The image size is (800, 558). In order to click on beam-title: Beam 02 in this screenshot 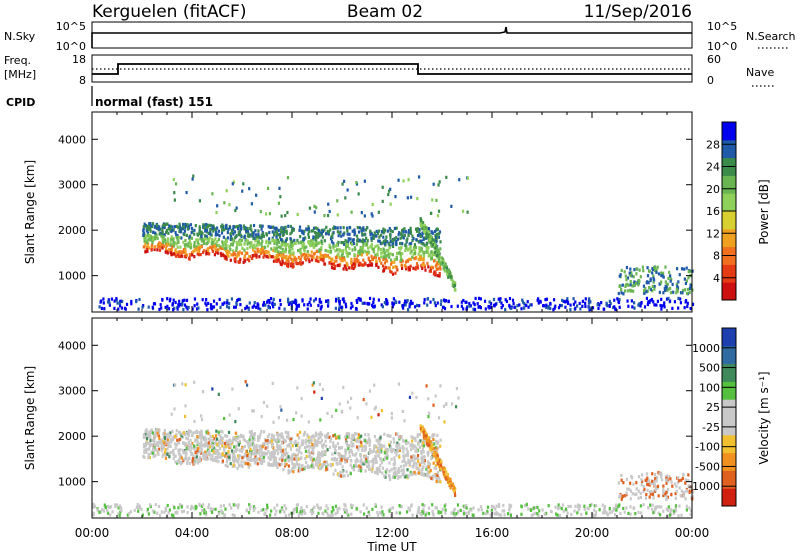, I will do `click(385, 12)`.